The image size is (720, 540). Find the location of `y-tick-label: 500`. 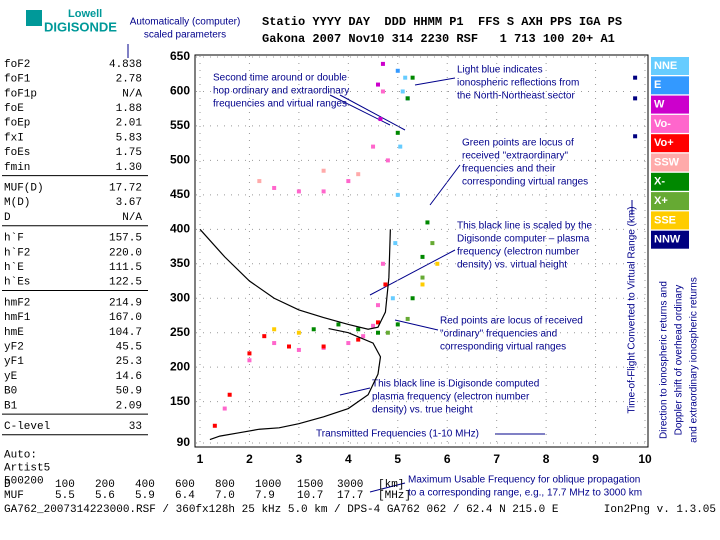

y-tick-label: 500 is located at coordinates (180, 160).